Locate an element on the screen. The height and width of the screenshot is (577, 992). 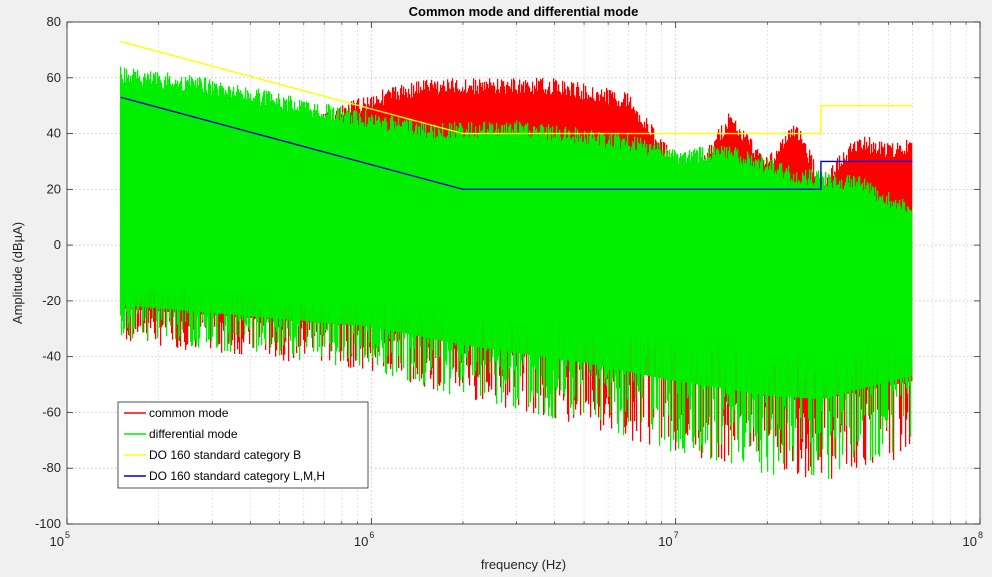
legend-box is located at coordinates (243, 445).